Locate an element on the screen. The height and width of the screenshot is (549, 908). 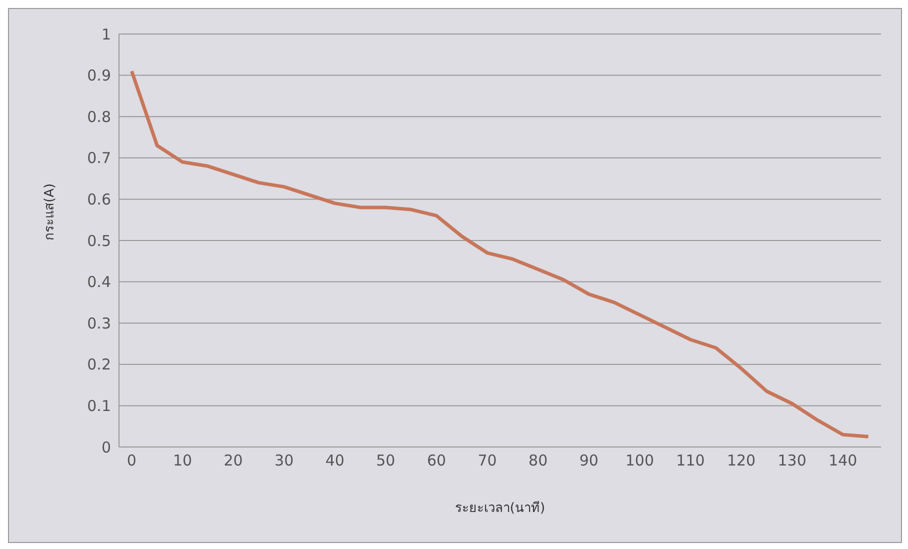
x-tick-label: 0 is located at coordinates (131, 461).